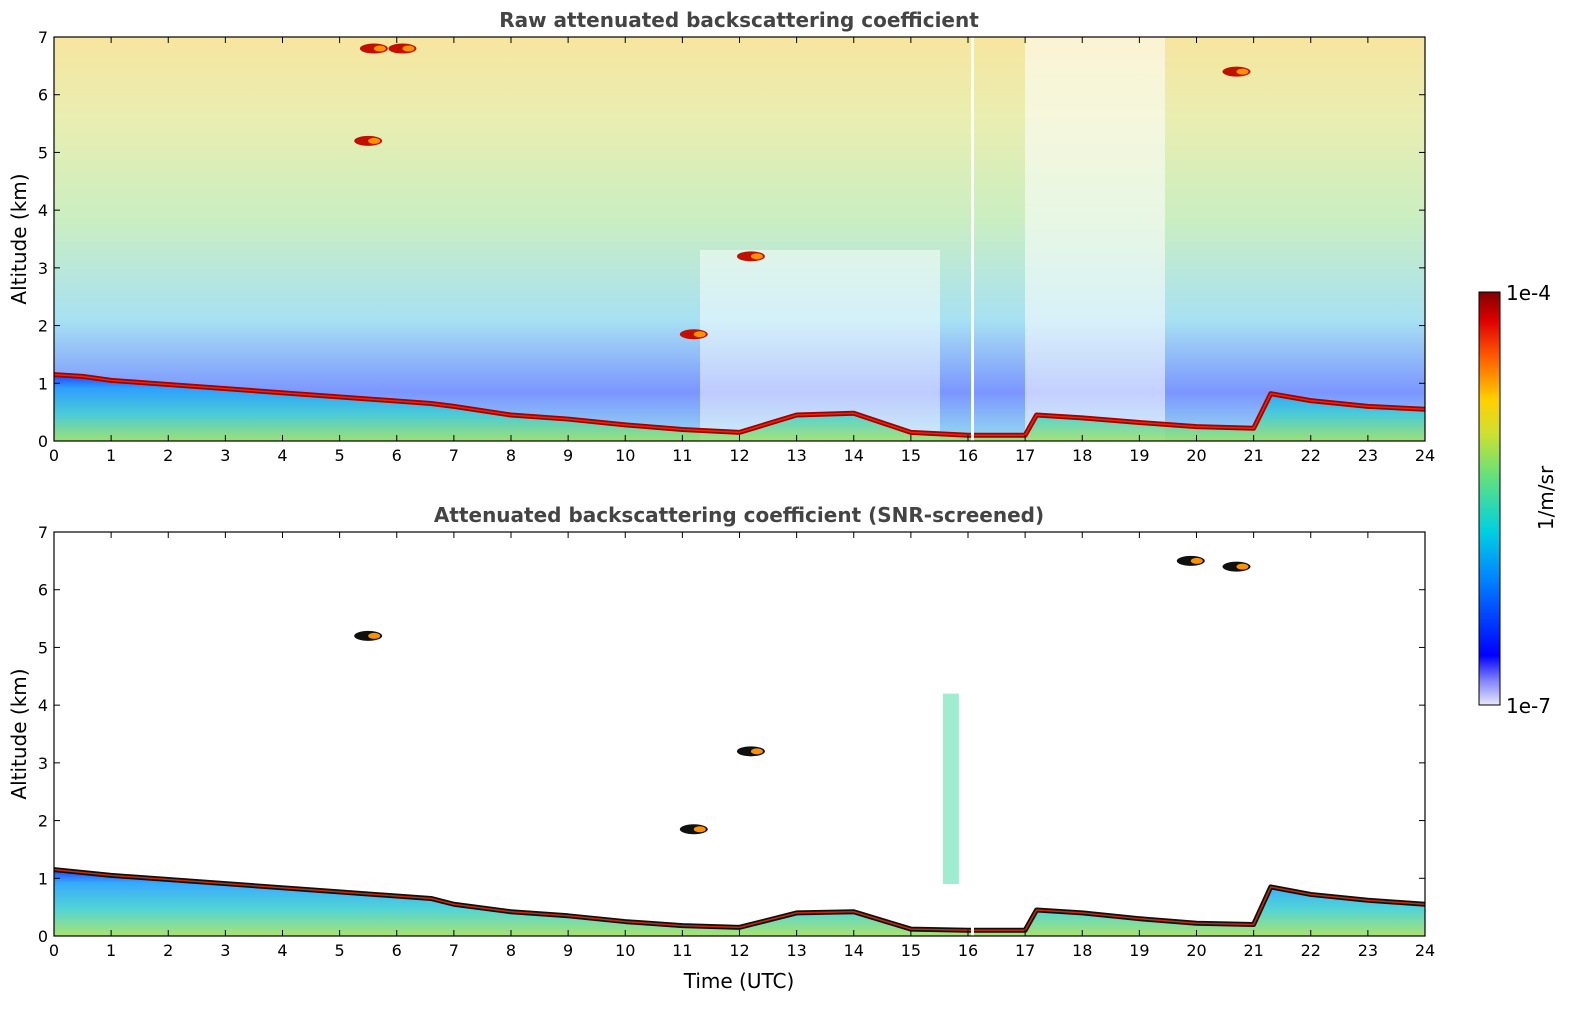 This screenshot has width=1595, height=1020. Describe the element at coordinates (1253, 950) in the screenshot. I see `x-tick-label: 21` at that location.